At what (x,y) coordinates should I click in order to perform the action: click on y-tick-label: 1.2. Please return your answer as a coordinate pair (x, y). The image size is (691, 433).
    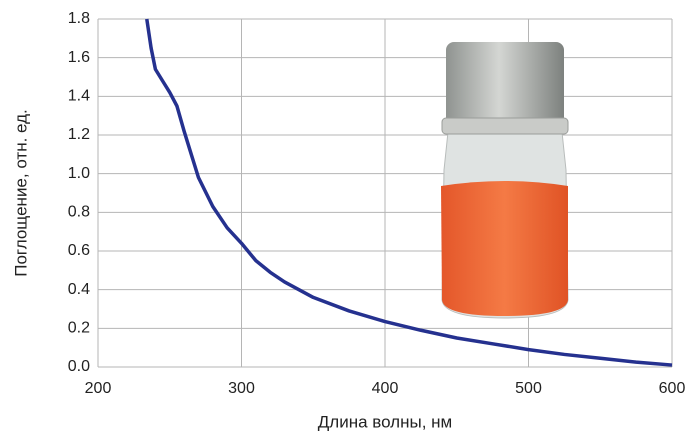
    Looking at the image, I should click on (79, 134).